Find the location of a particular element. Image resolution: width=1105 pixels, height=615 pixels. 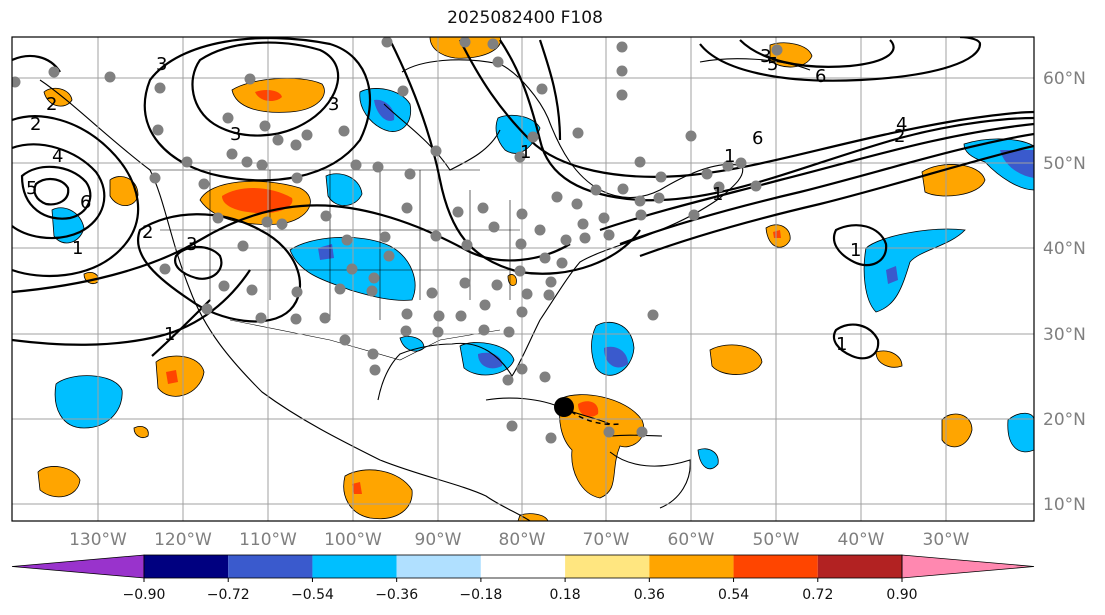

colorbar-tick-label: 0.90 is located at coordinates (901, 595).